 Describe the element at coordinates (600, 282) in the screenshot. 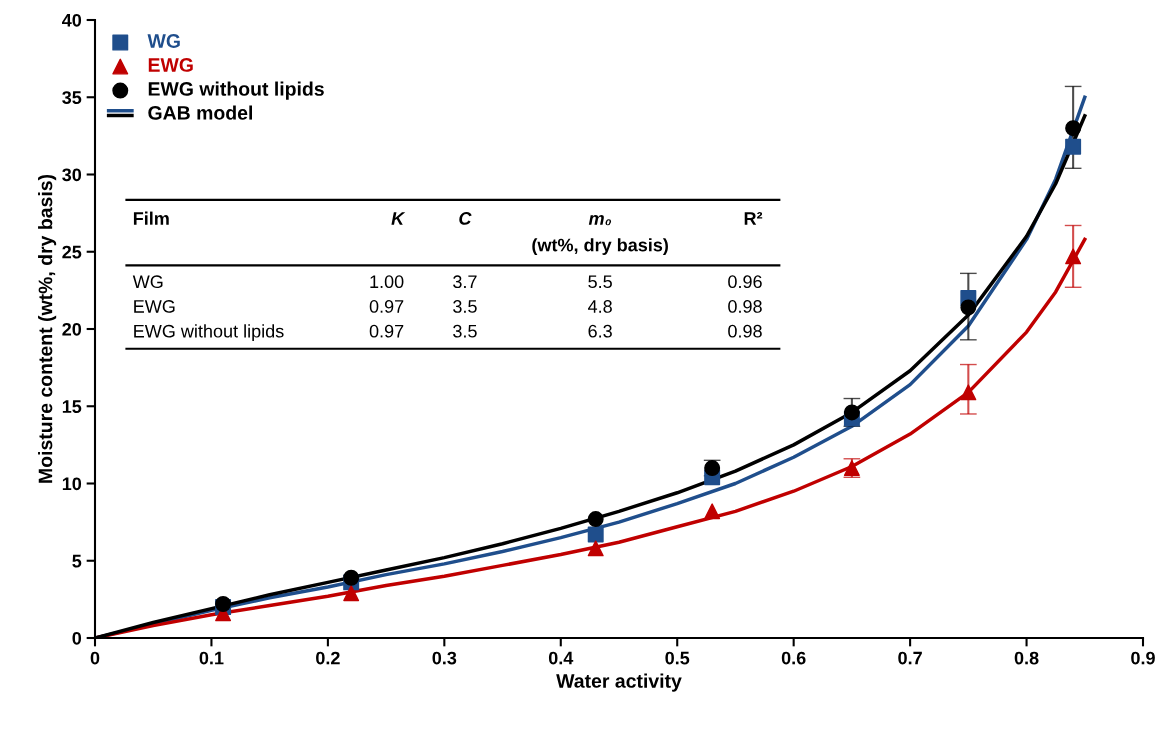

I see `annotation: 5.5` at that location.